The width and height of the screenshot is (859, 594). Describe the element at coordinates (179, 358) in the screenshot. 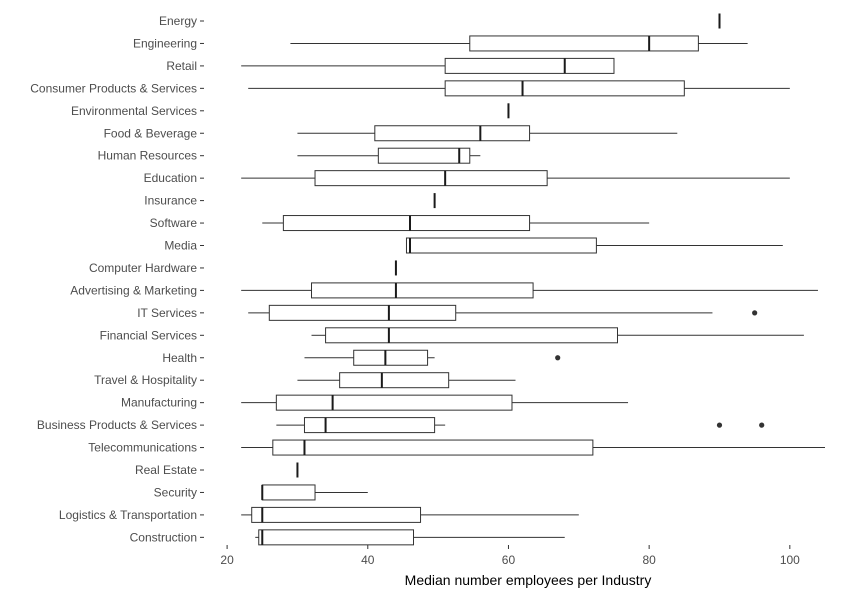

I see `category-label: Health` at that location.